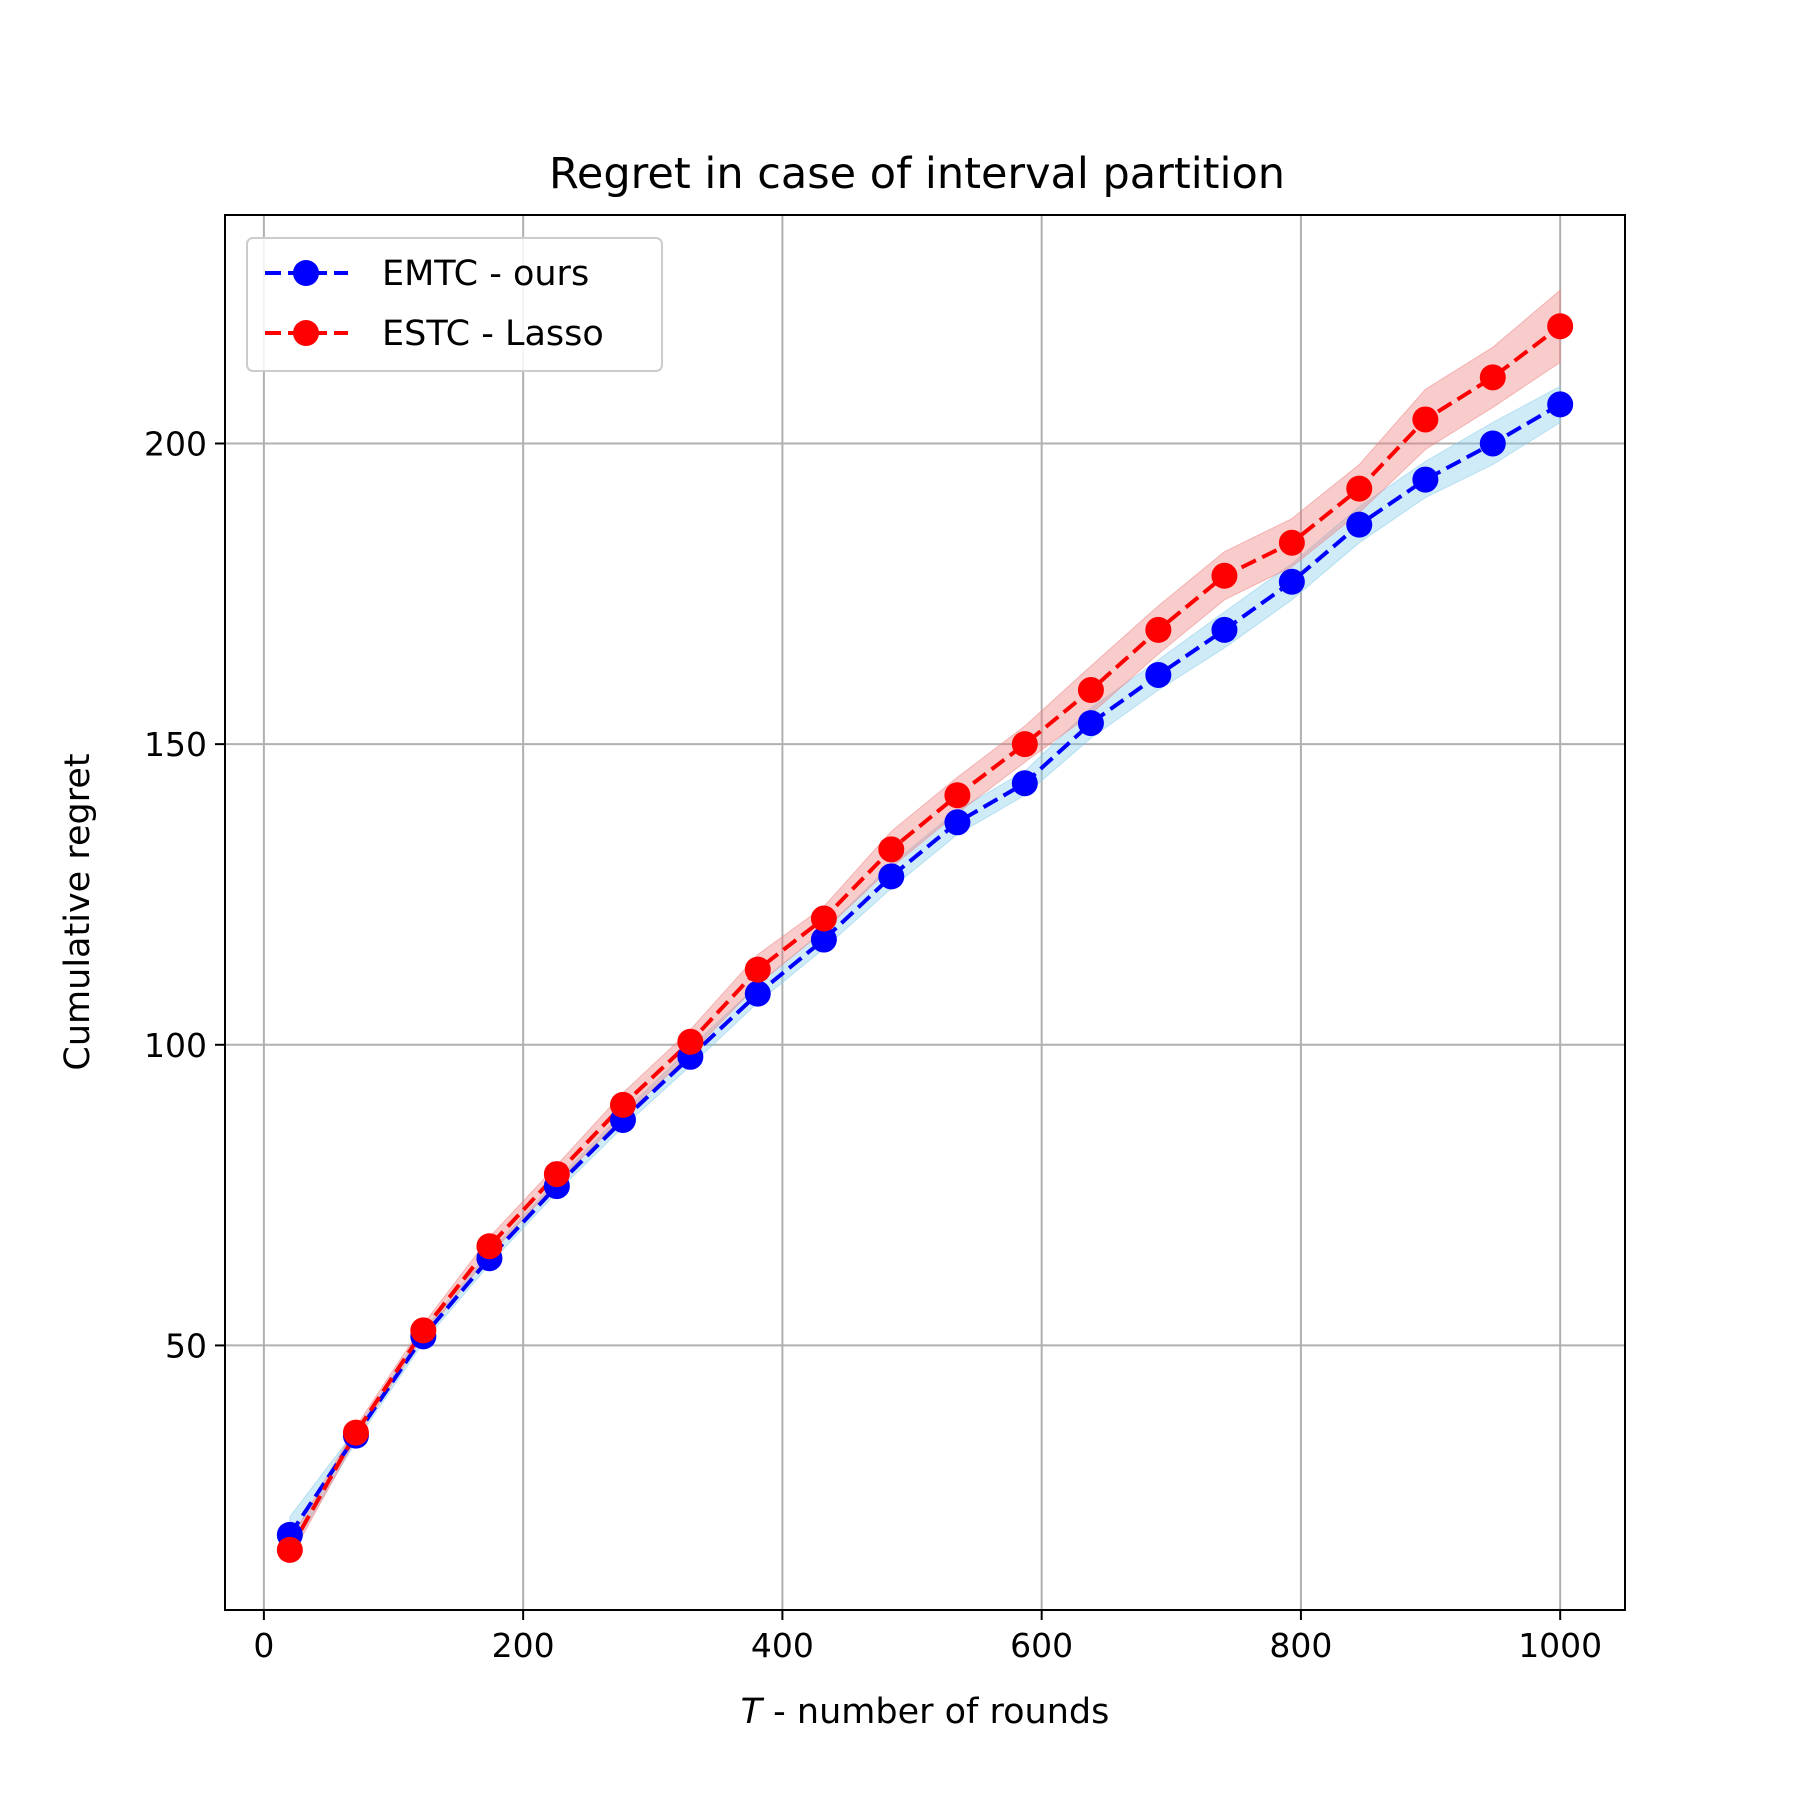 The image size is (1800, 1800). What do you see at coordinates (175, 744) in the screenshot?
I see `y-tick-label: 150` at bounding box center [175, 744].